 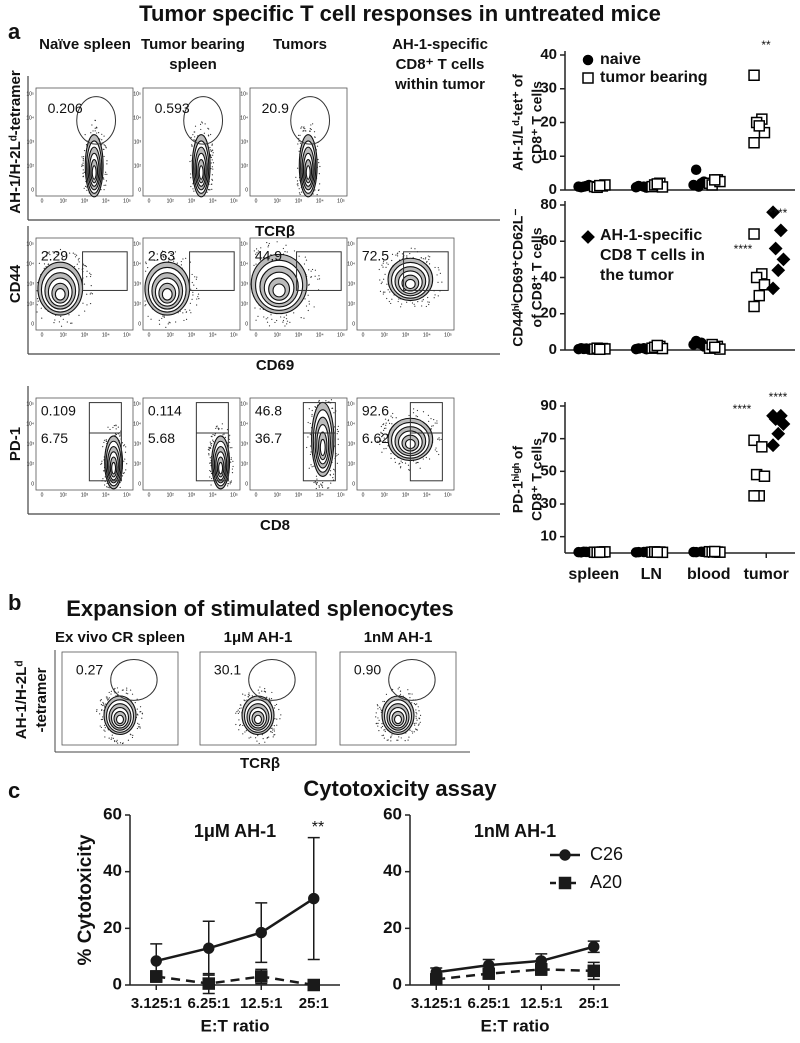 What do you see at coordinates (300, 44) in the screenshot?
I see `column-header: Tumors` at bounding box center [300, 44].